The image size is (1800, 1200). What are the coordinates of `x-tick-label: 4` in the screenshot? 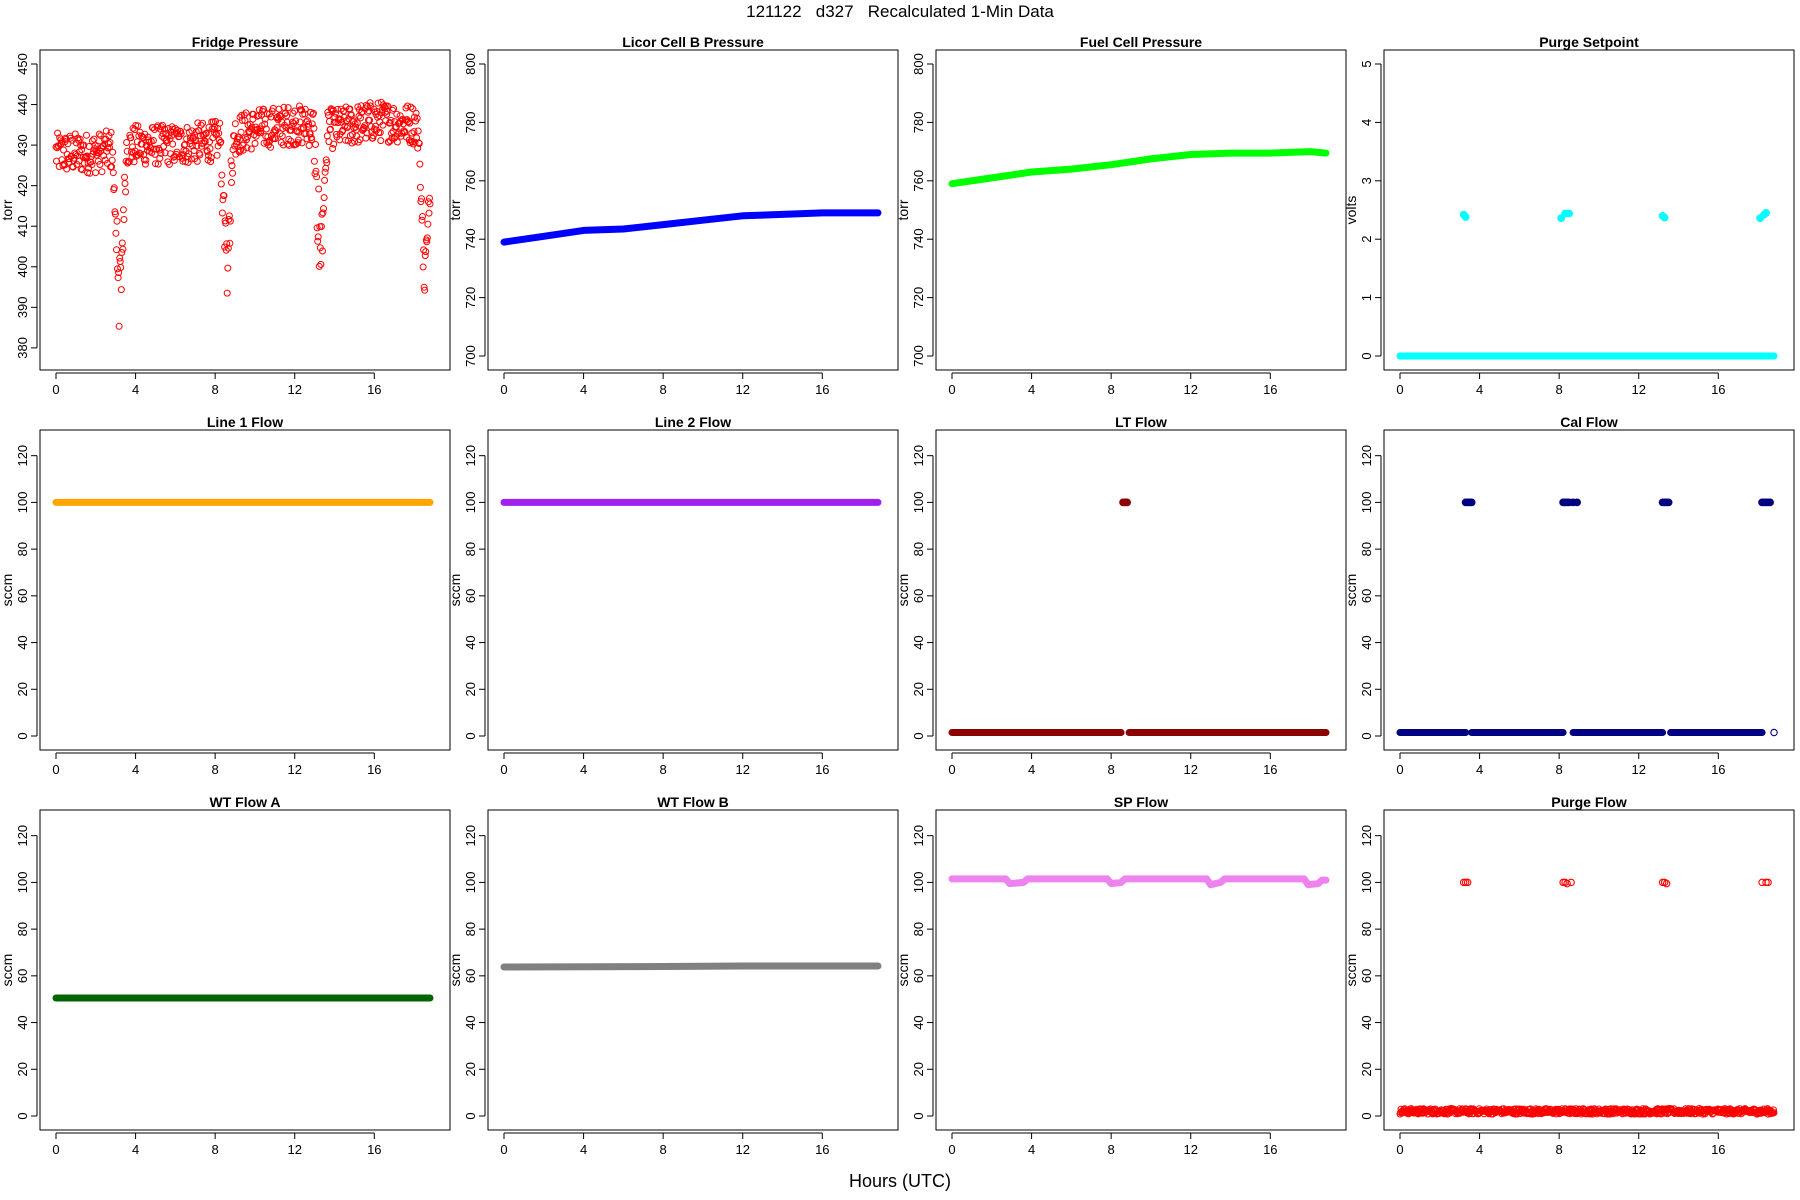 It's located at (1031, 1149).